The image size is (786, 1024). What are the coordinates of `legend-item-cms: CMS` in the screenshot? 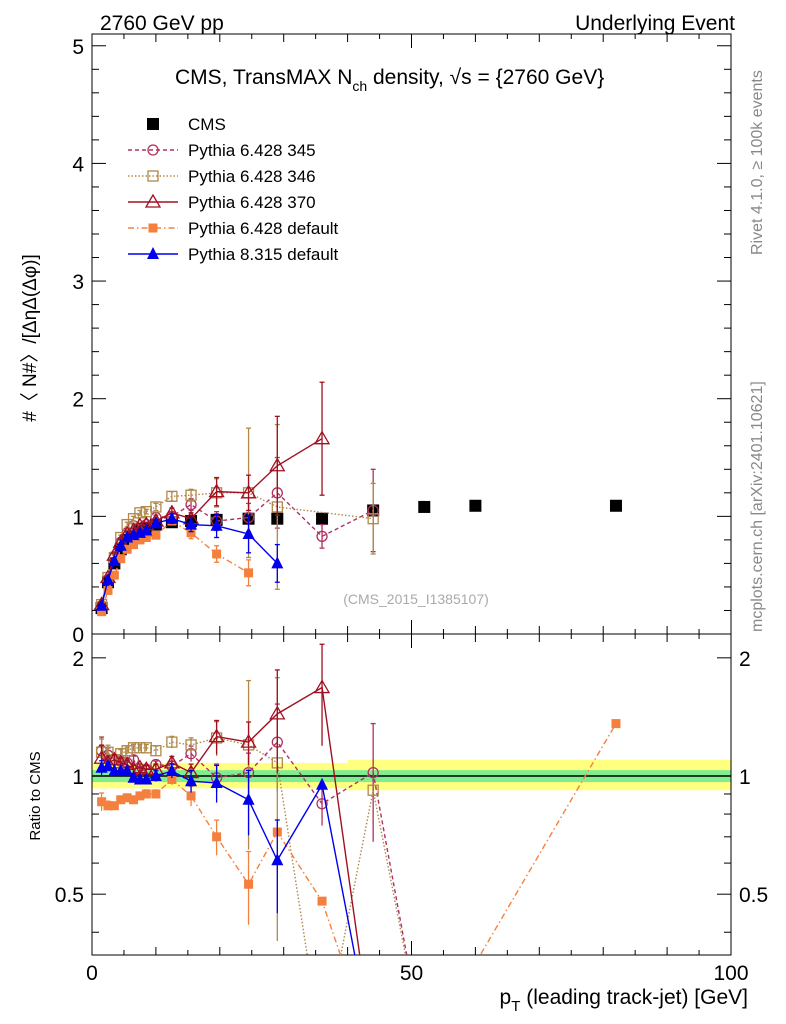 It's located at (186, 124).